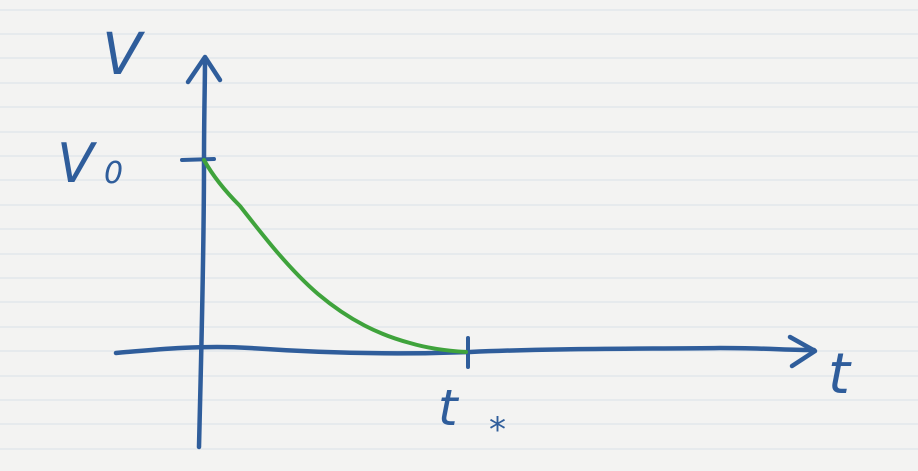 The height and width of the screenshot is (471, 918). I want to click on decay-curve, so click(335, 256).